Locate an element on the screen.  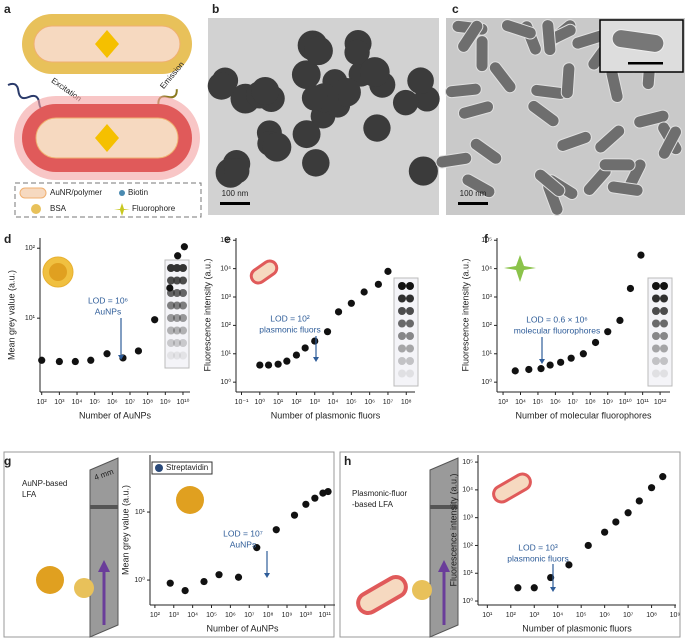
scale-bar-label: 100 nm is located at coordinates (235, 193).